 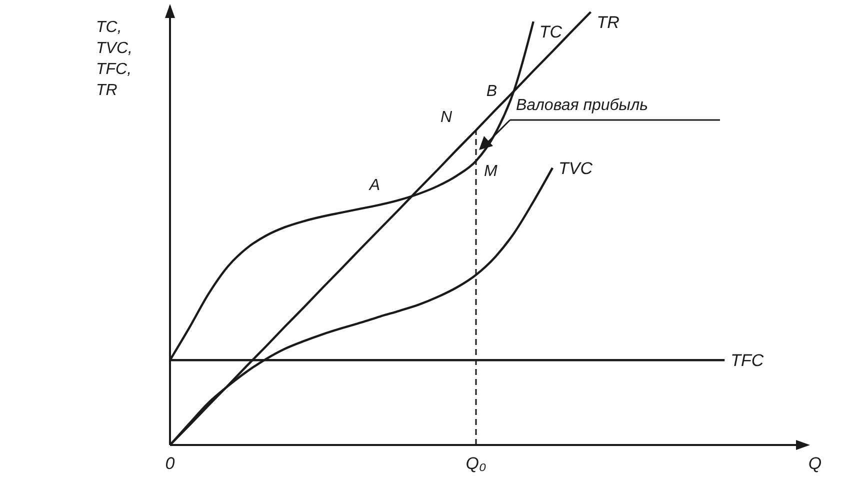 What do you see at coordinates (476, 463) in the screenshot?
I see `x-tick-label: Q₀` at bounding box center [476, 463].